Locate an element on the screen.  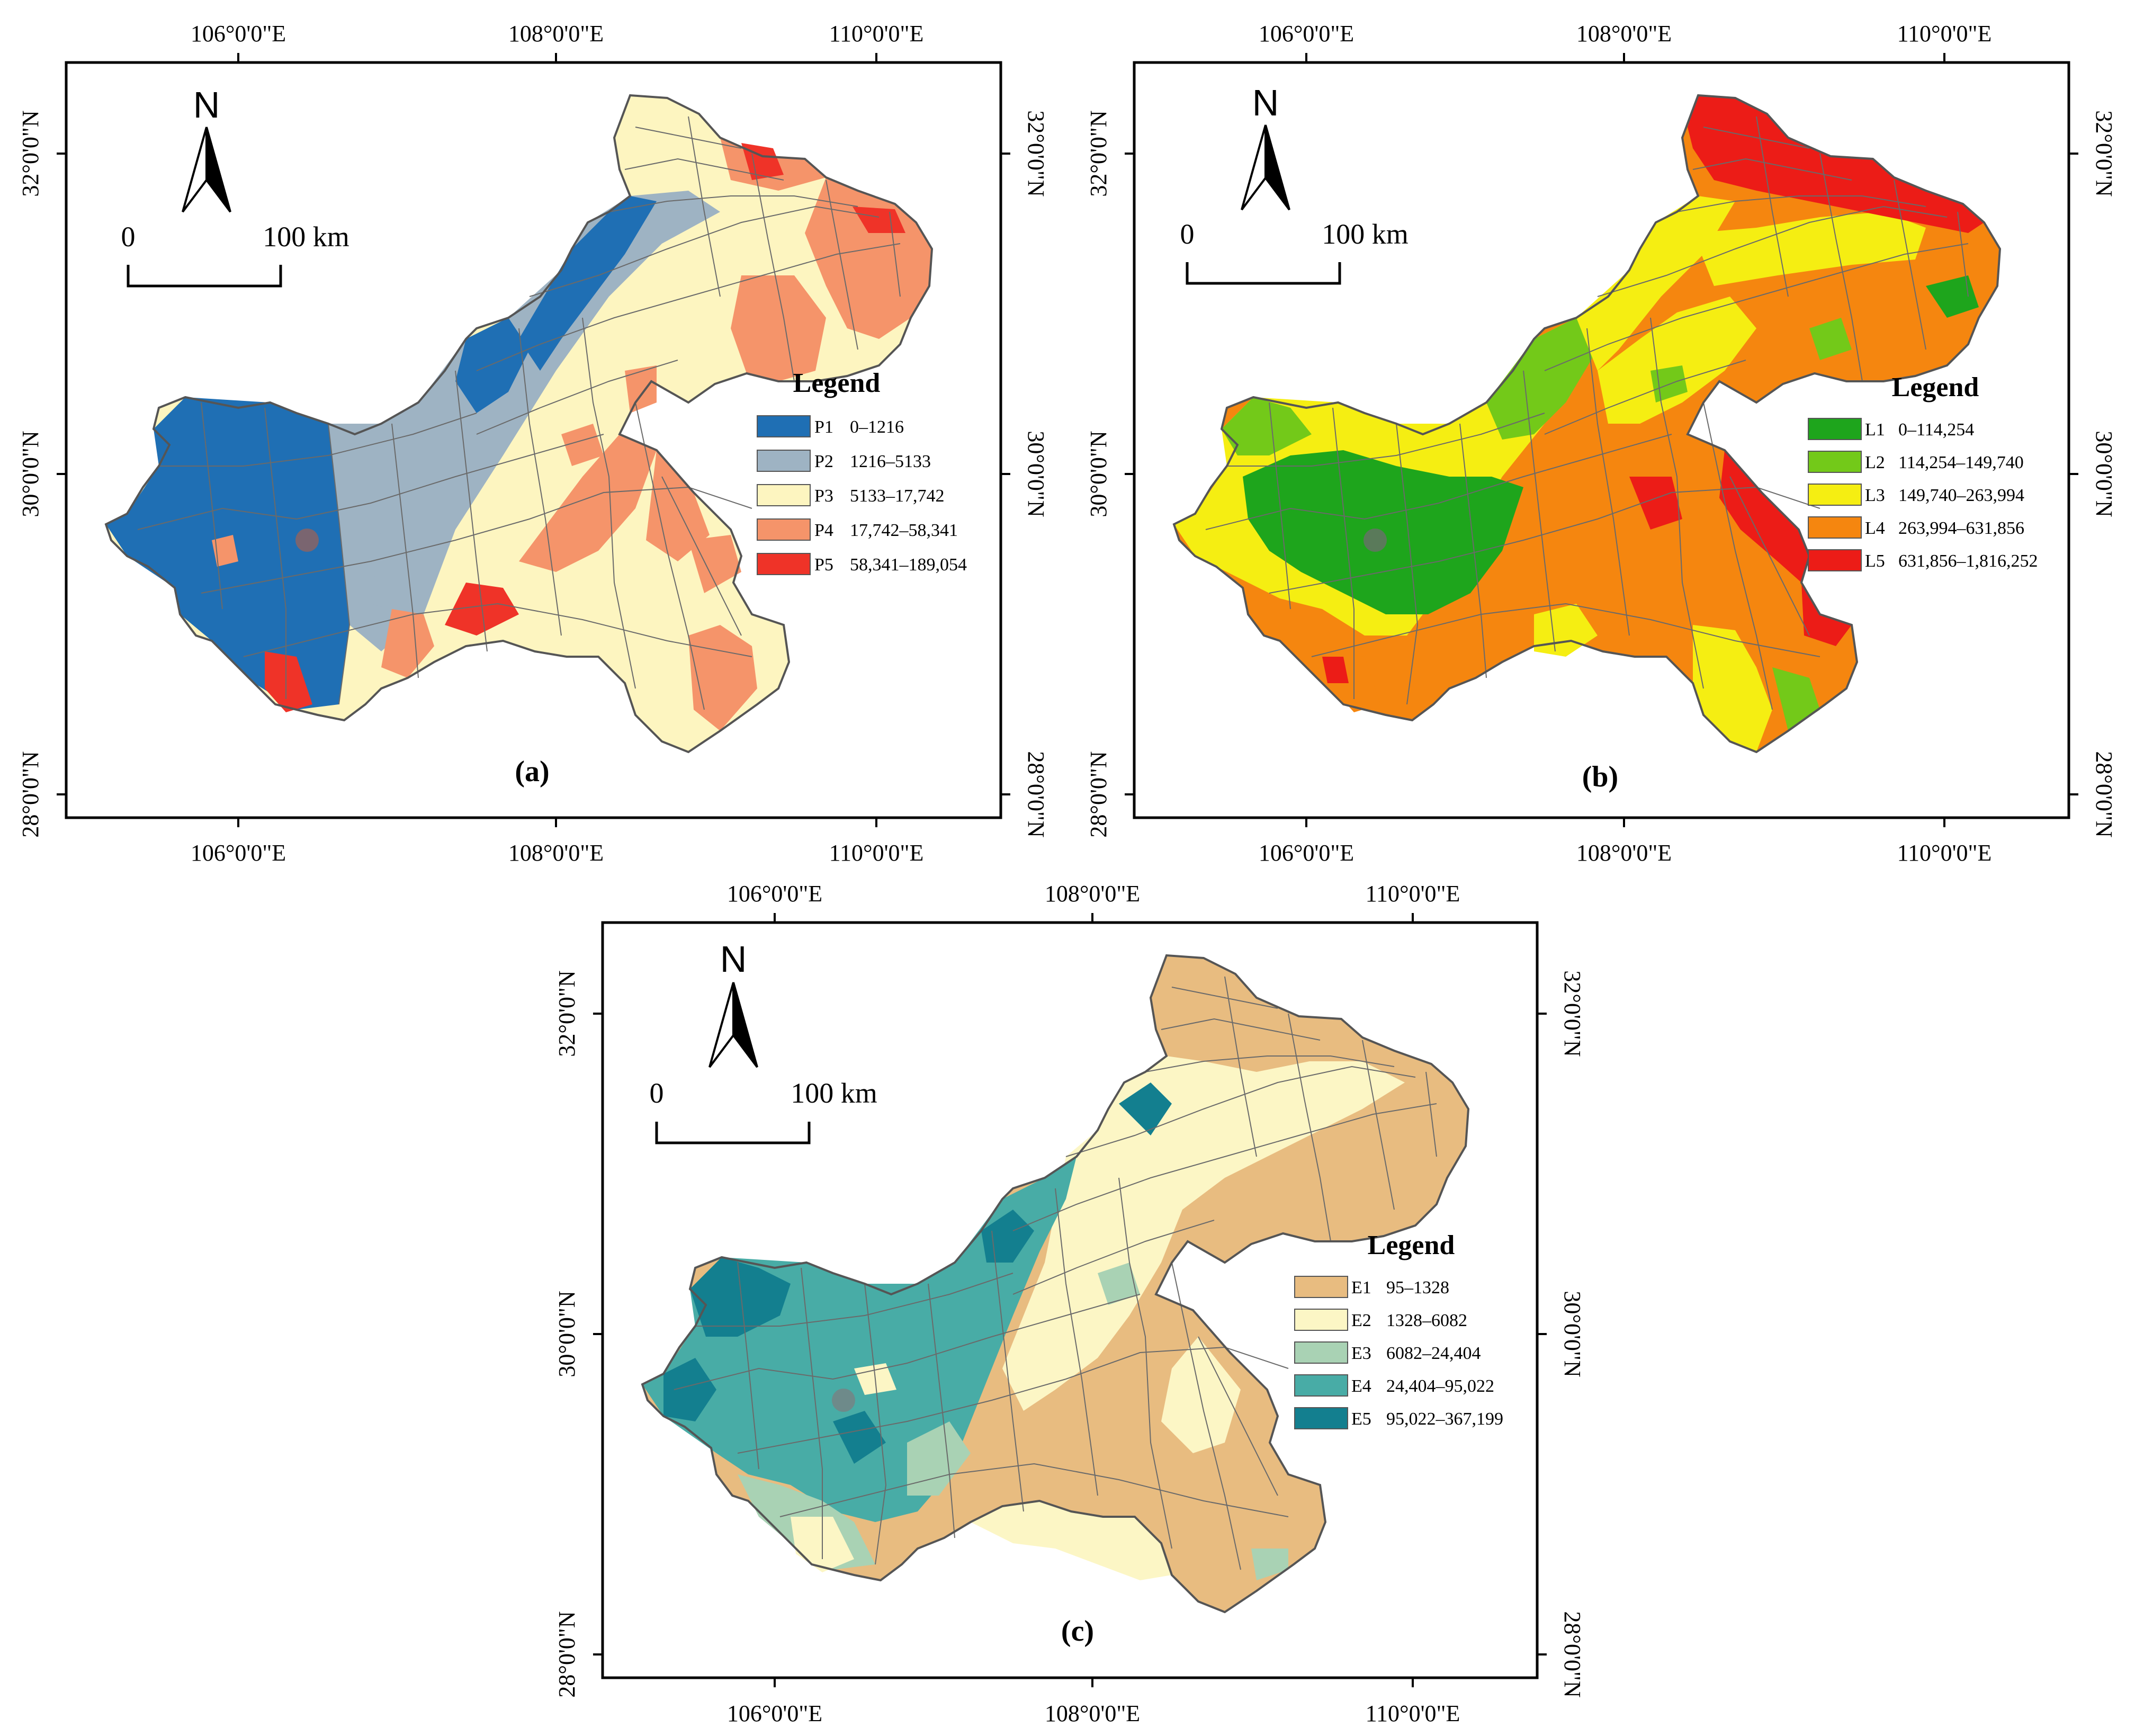
legend-range: 95–1328 is located at coordinates (1417, 1288).